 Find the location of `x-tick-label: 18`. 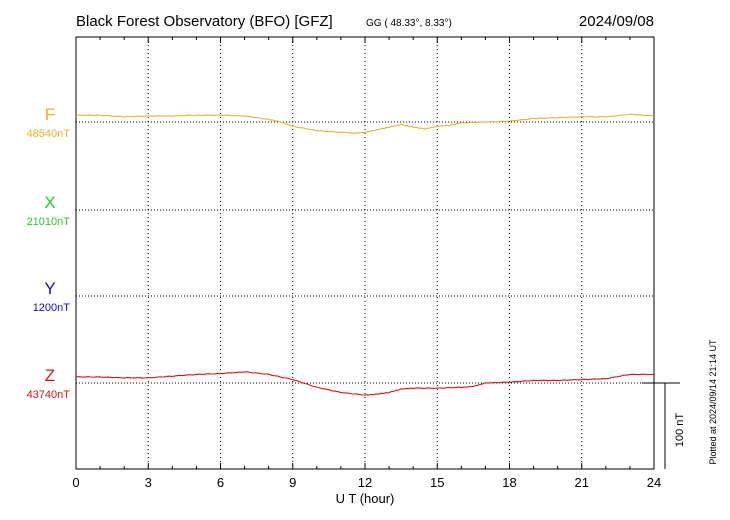

x-tick-label: 18 is located at coordinates (509, 482).